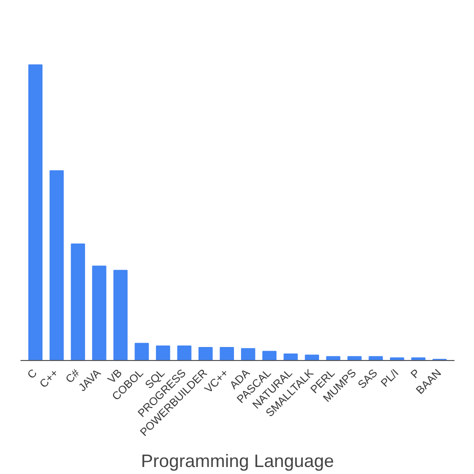  Describe the element at coordinates (237, 461) in the screenshot. I see `x-axis-title: Programming Language` at that location.